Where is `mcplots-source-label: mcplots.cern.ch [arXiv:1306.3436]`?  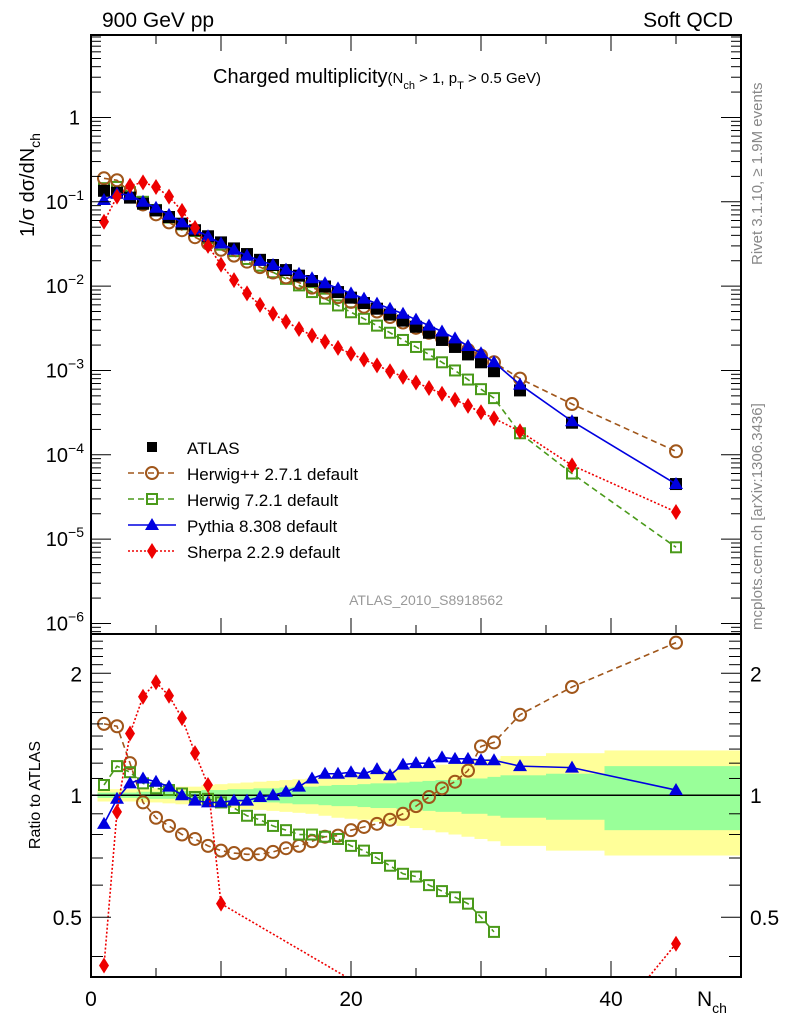
mcplots-source-label: mcplots.cern.ch [arXiv:1306.3436] is located at coordinates (757, 516).